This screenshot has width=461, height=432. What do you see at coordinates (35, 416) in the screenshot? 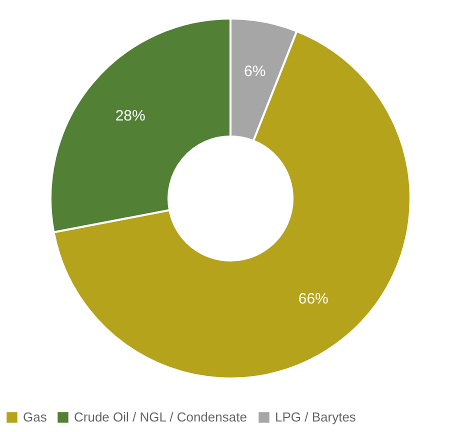
I see `legend-label: Gas` at bounding box center [35, 416].